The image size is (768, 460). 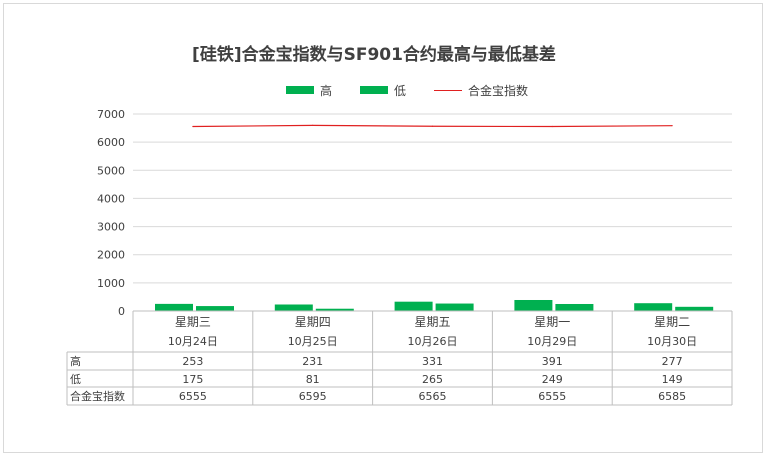 What do you see at coordinates (498, 90) in the screenshot?
I see `legend-label-index: 合金宝指数` at bounding box center [498, 90].